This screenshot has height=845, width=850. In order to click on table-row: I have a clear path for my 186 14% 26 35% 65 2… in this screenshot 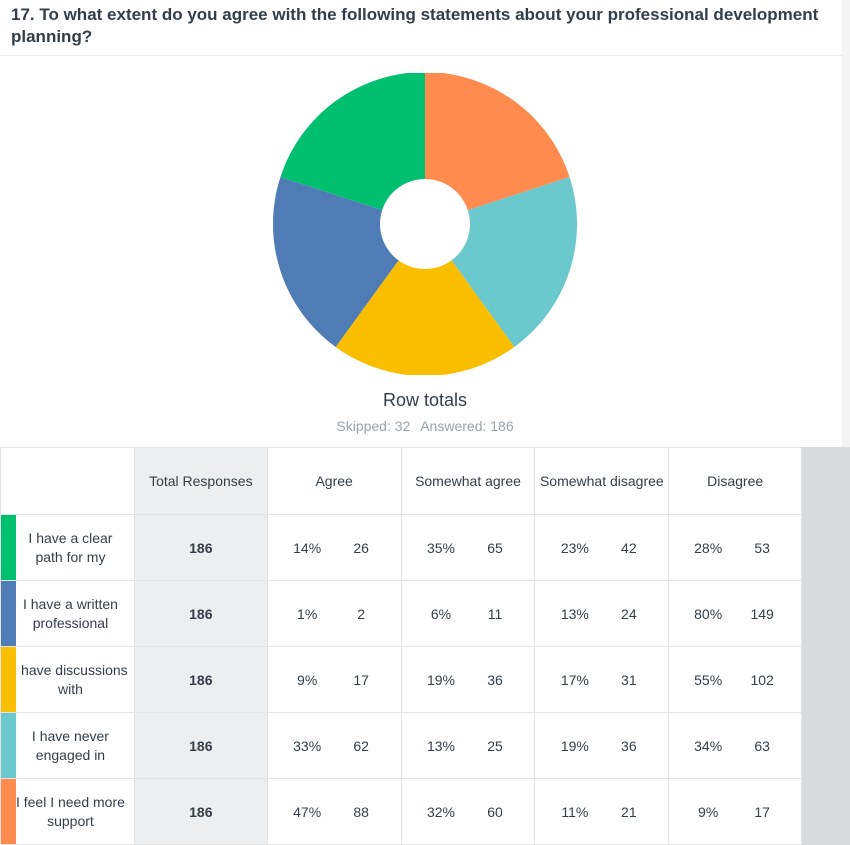, I will do `click(425, 547)`.